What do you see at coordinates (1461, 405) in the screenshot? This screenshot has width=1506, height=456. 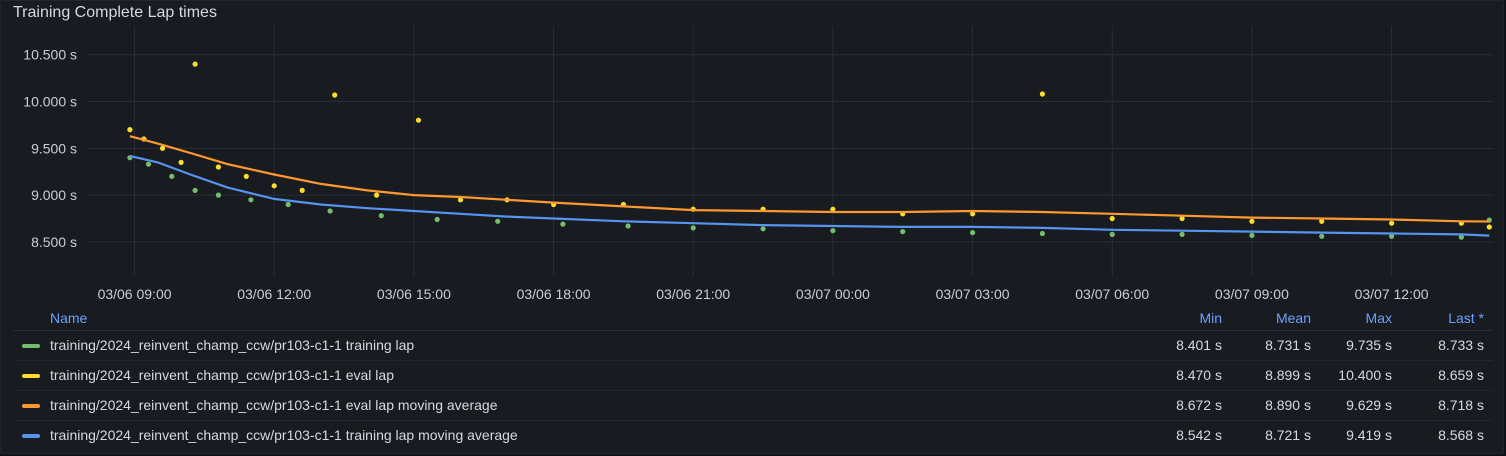 I see `legend-last-value: 8.718 s` at bounding box center [1461, 405].